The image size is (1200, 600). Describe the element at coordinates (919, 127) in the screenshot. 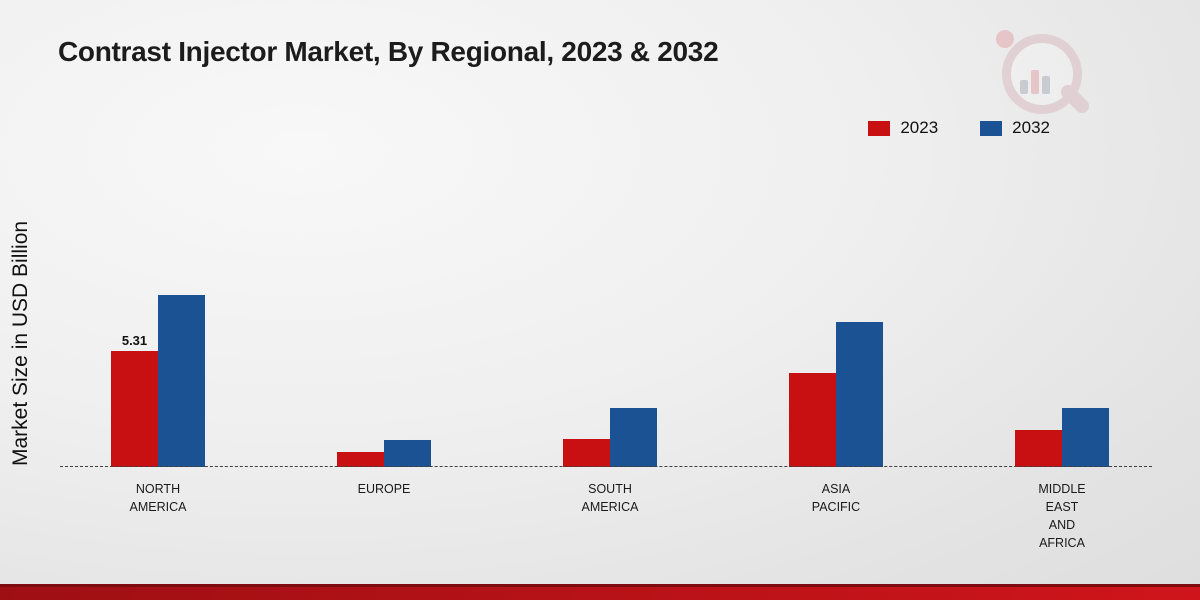

I see `legend-label-2023: 2023` at that location.